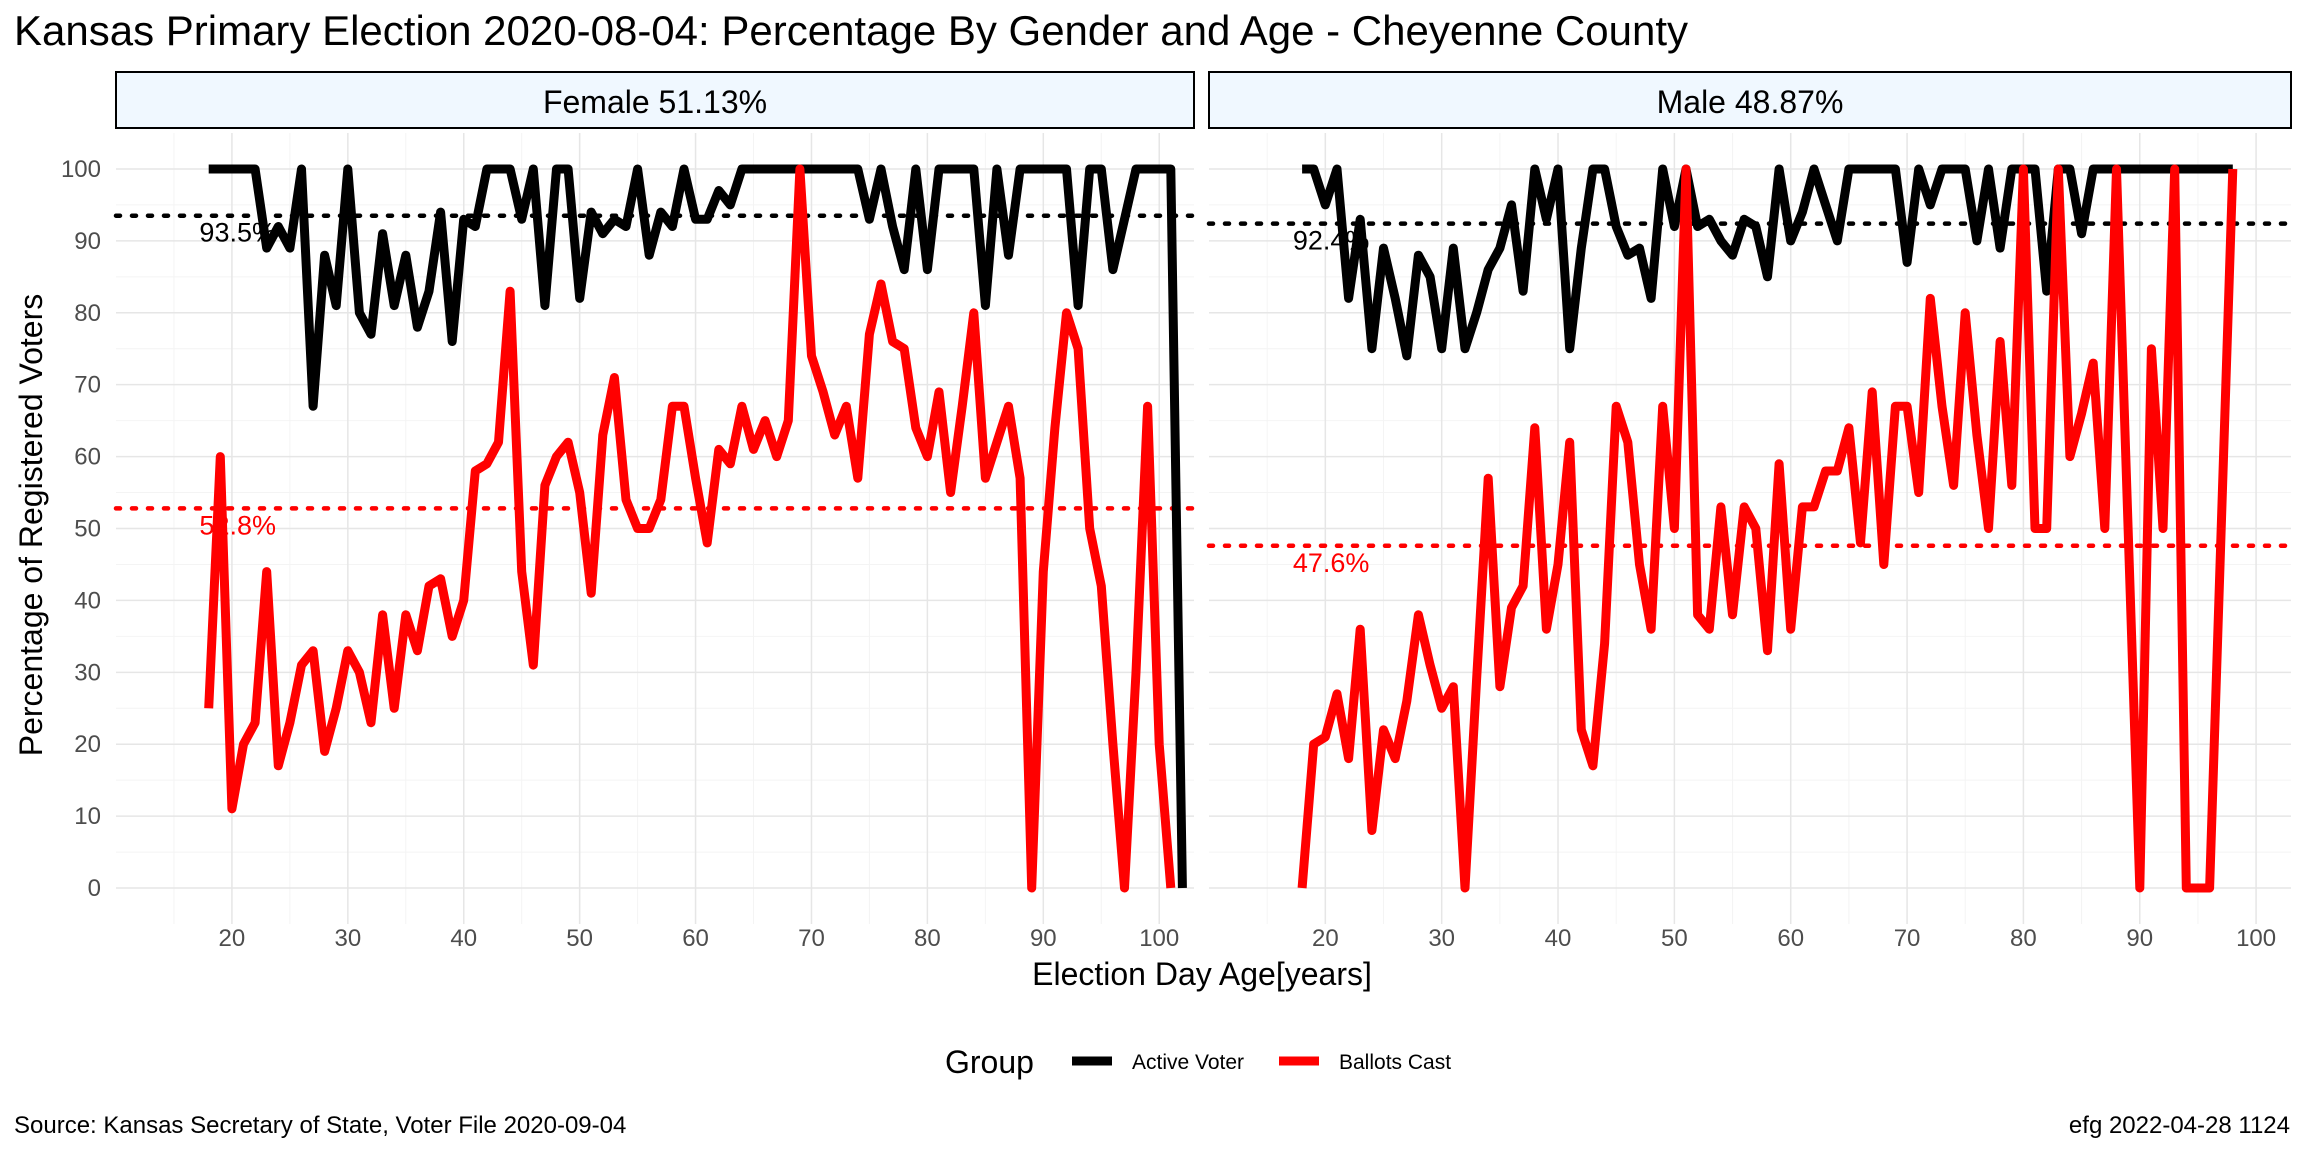 The image size is (2304, 1152). What do you see at coordinates (2179, 1125) in the screenshot?
I see `credit-note: efg 2022-04-28 1124` at bounding box center [2179, 1125].